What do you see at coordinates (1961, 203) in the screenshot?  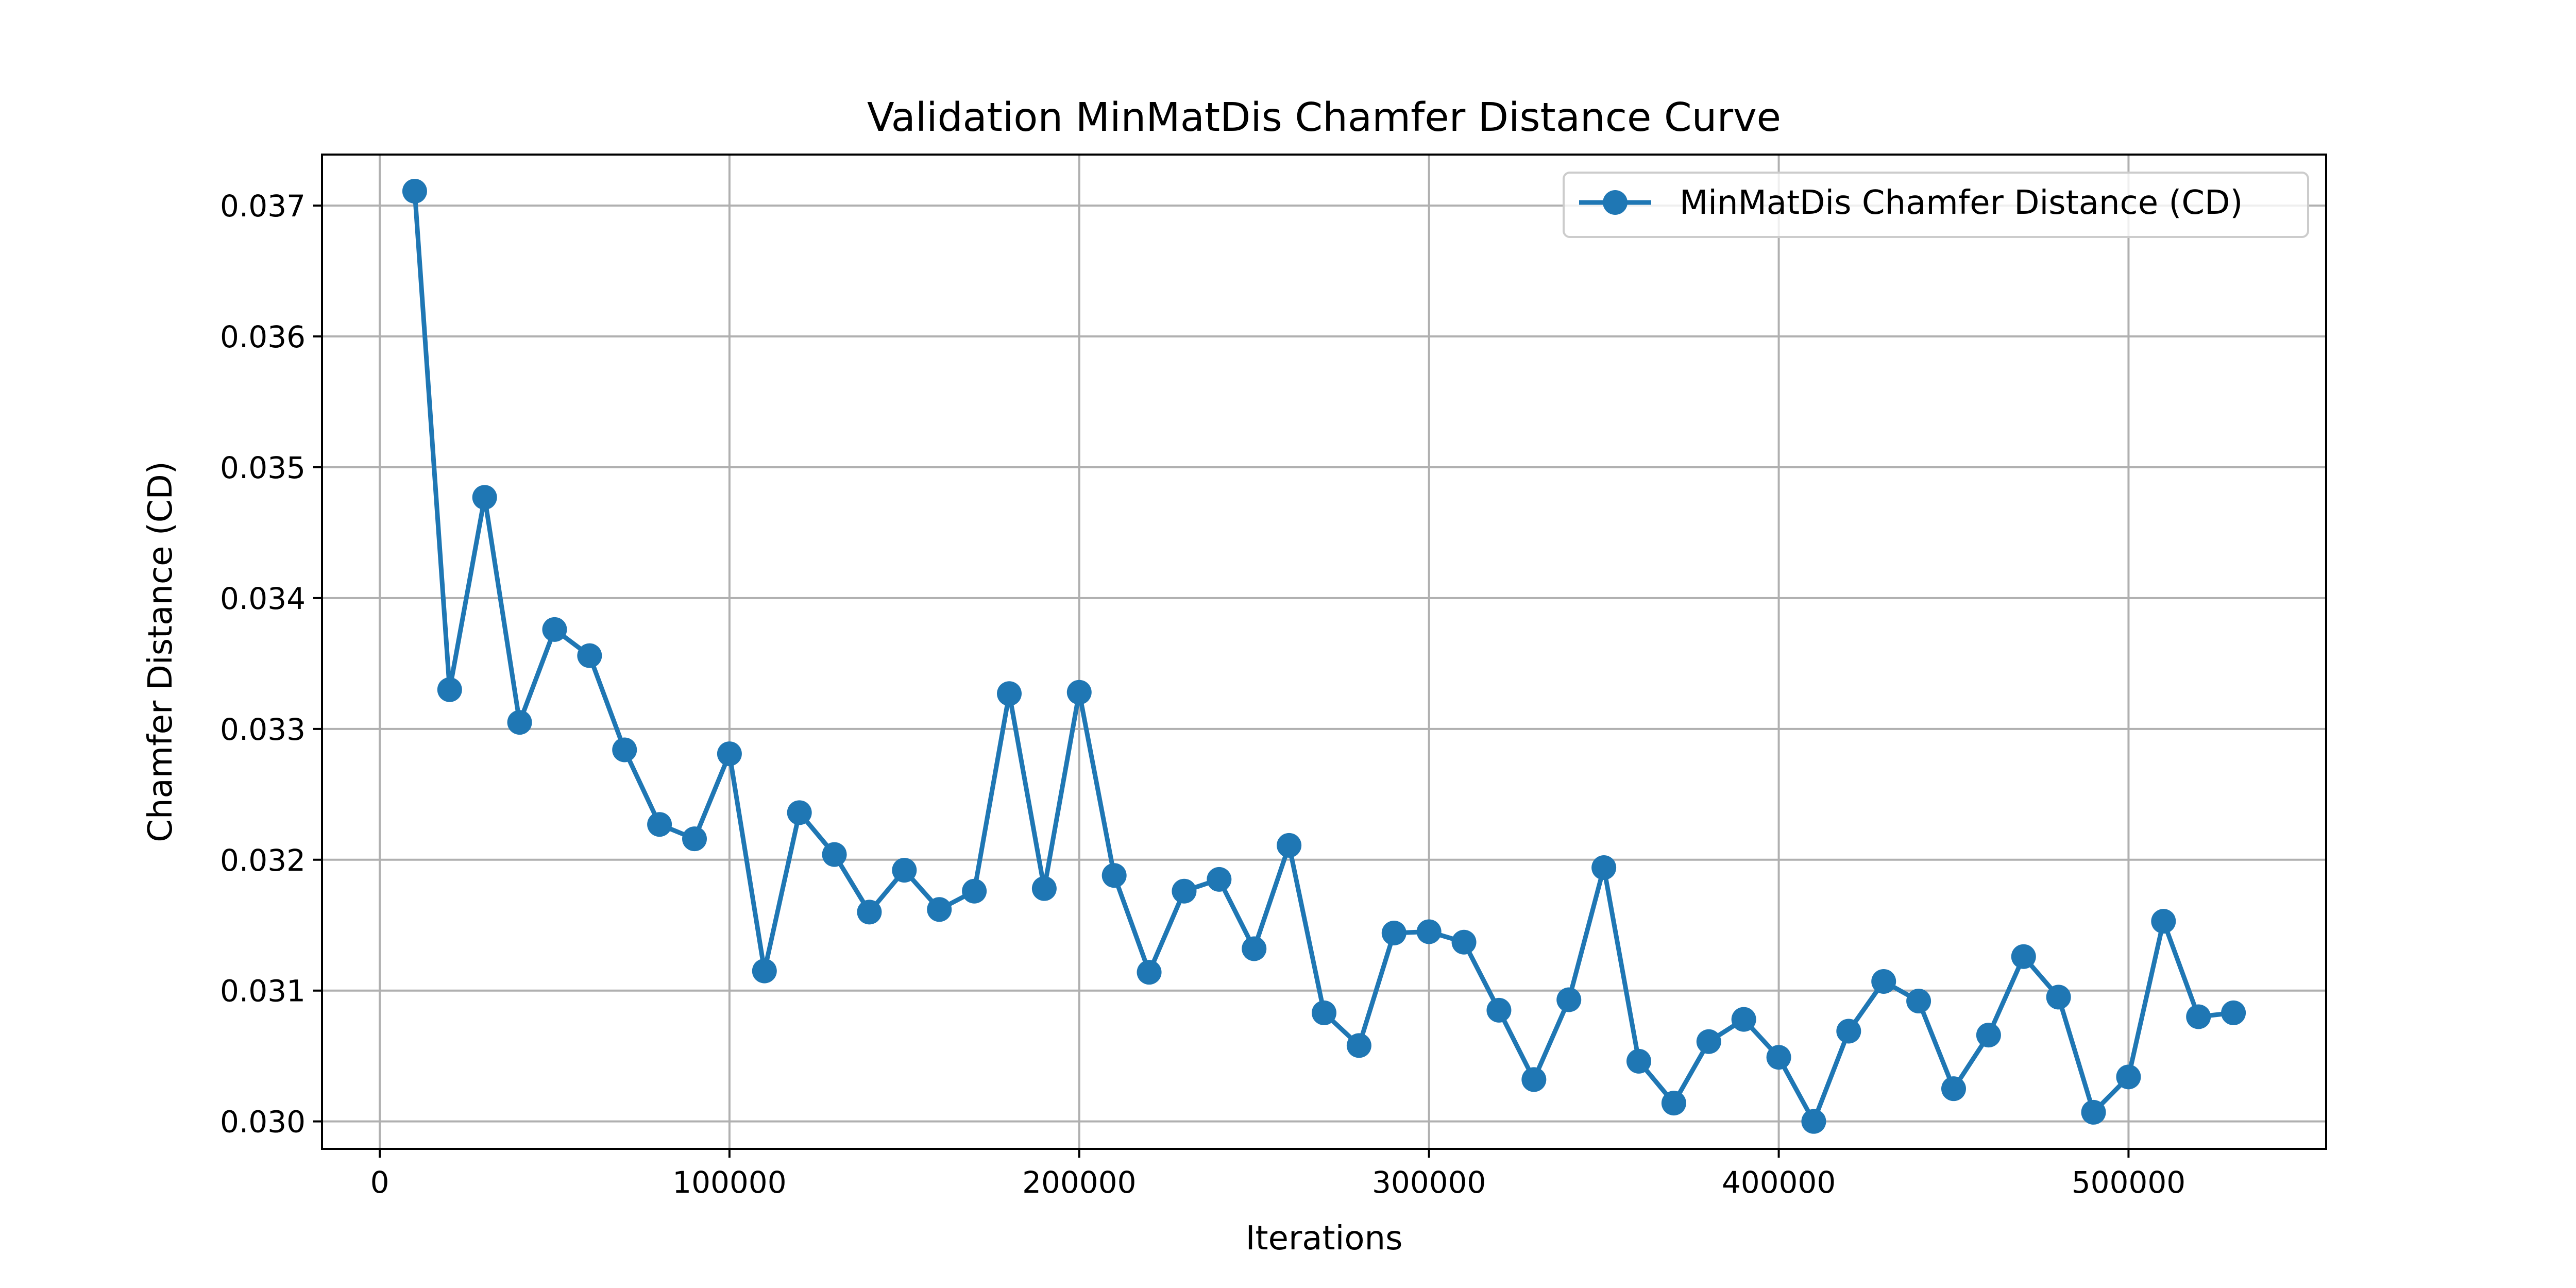 I see `legend-label: MinMatDis Chamfer Distance (CD)` at bounding box center [1961, 203].